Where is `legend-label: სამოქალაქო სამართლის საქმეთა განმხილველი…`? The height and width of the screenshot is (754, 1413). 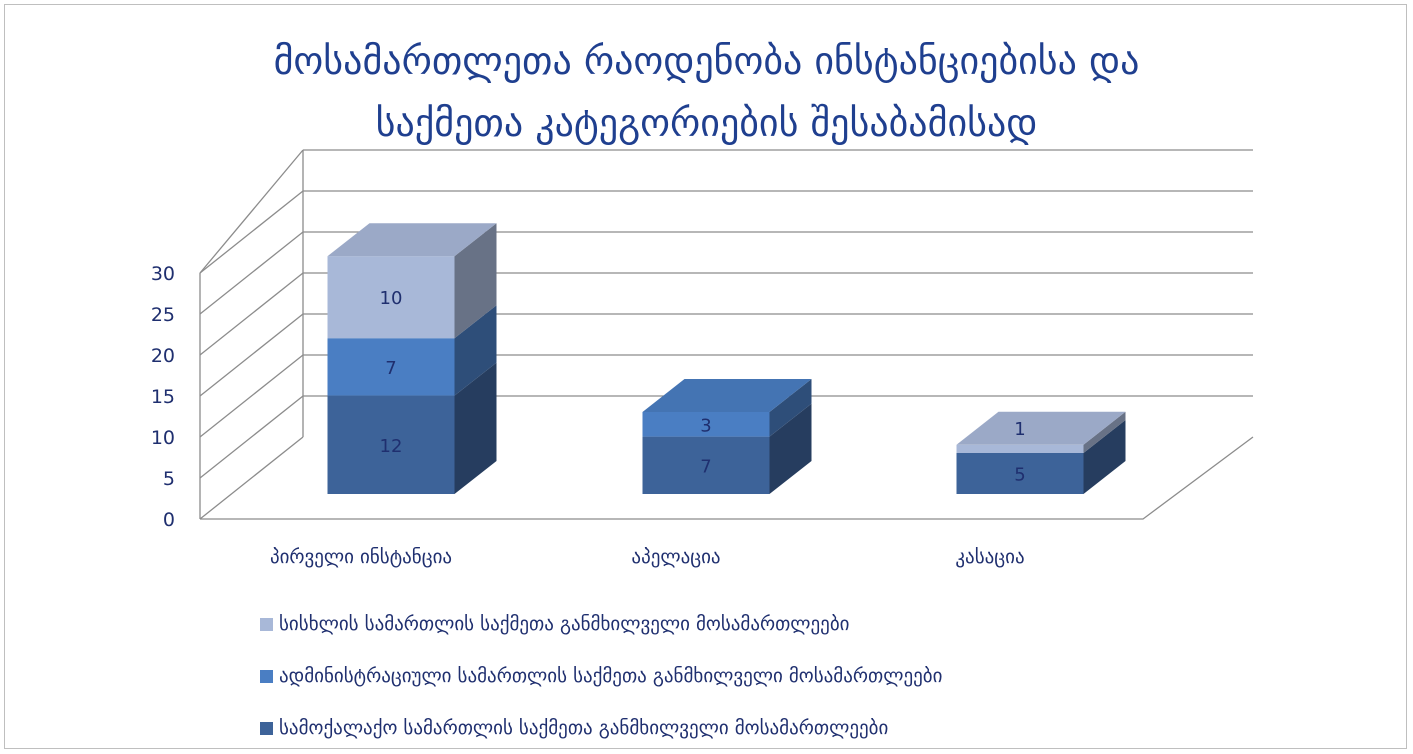
legend-label: სამოქალაქო სამართლის საქმეთა განმხილველი… is located at coordinates (584, 728).